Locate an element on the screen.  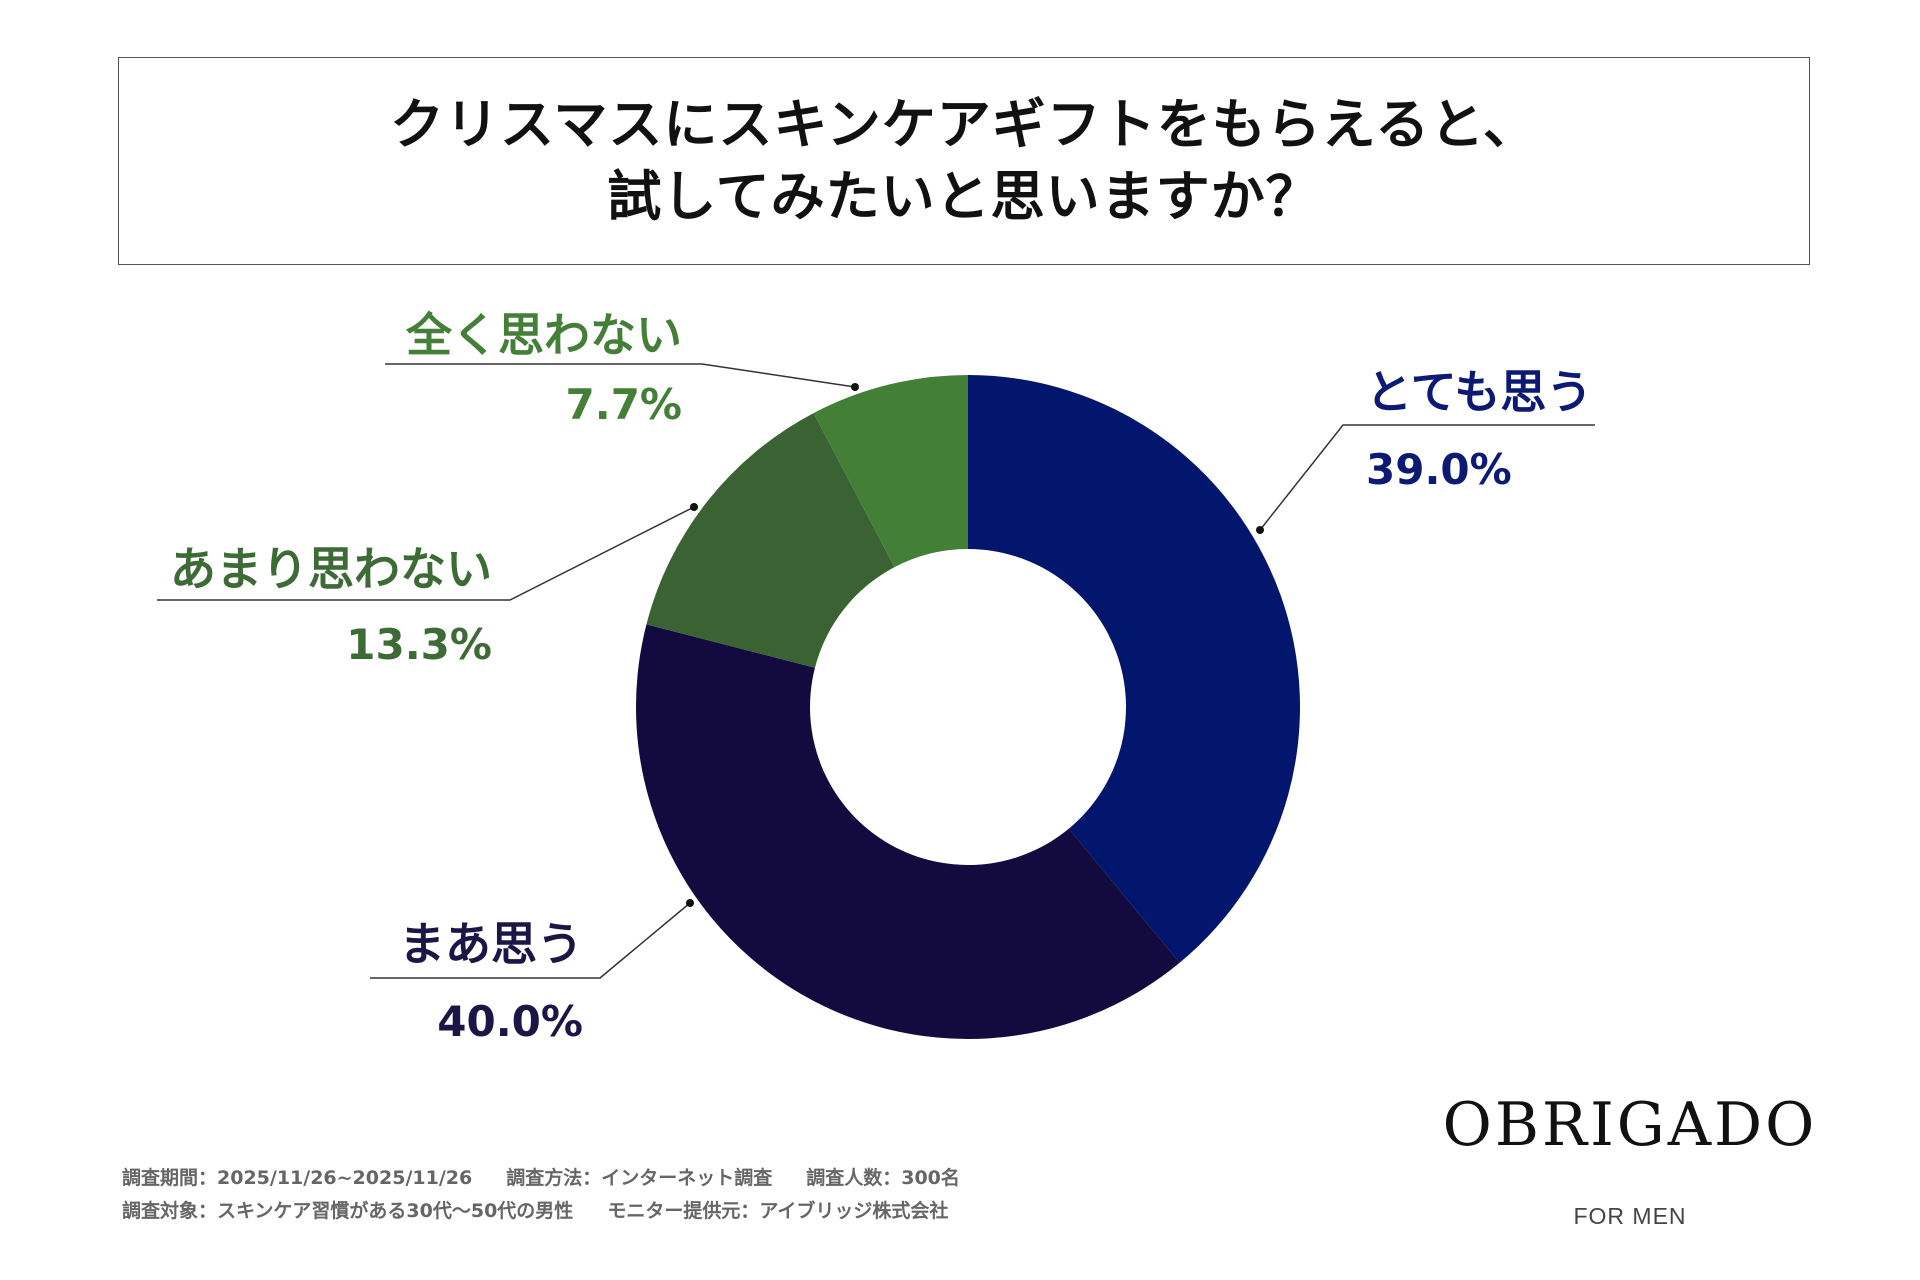
category-label-amari-omowanai: あまり思わない is located at coordinates (331, 569).